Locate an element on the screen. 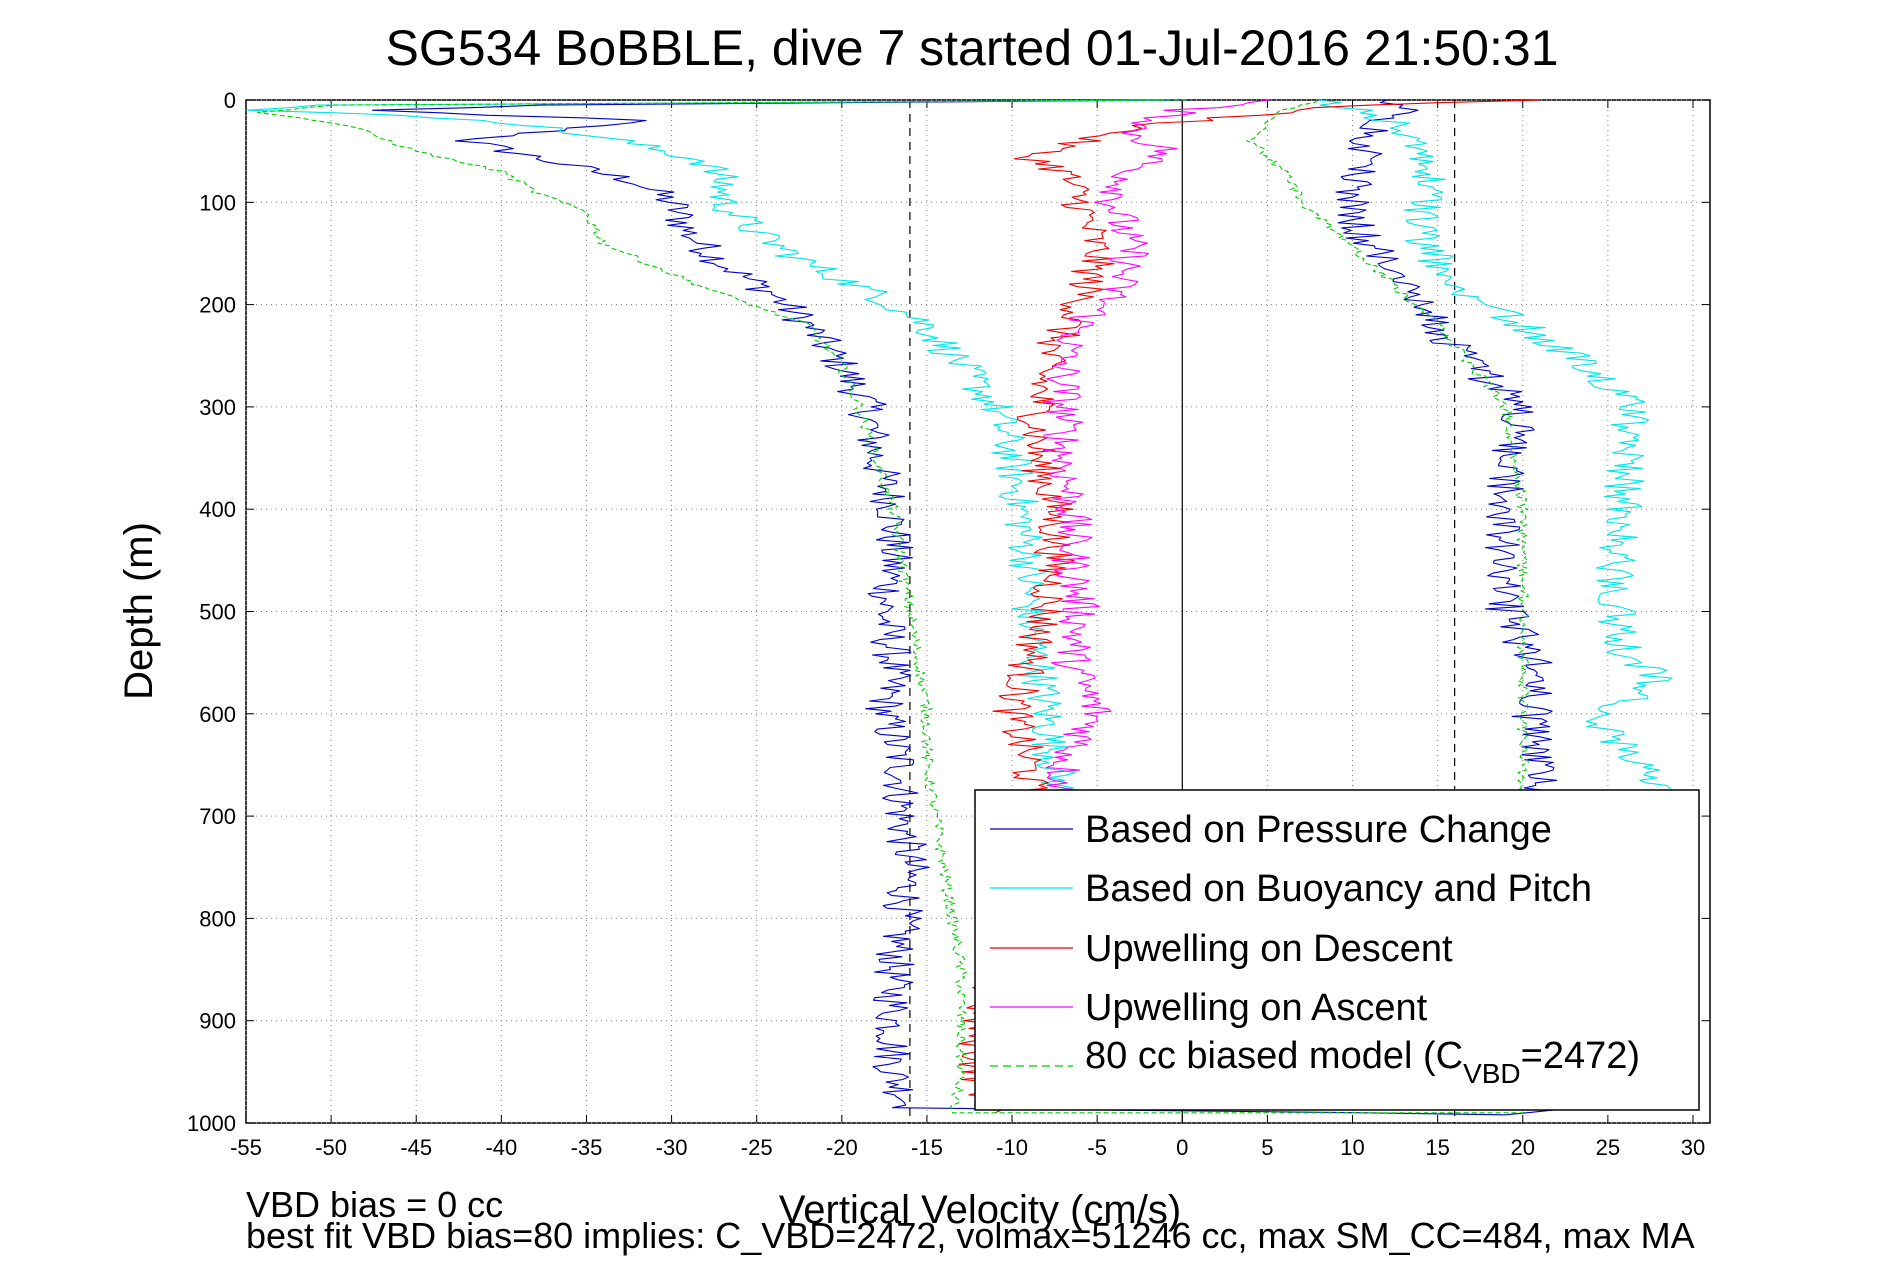 This screenshot has width=1891, height=1262. x-tick-label: 25 is located at coordinates (1608, 1147).